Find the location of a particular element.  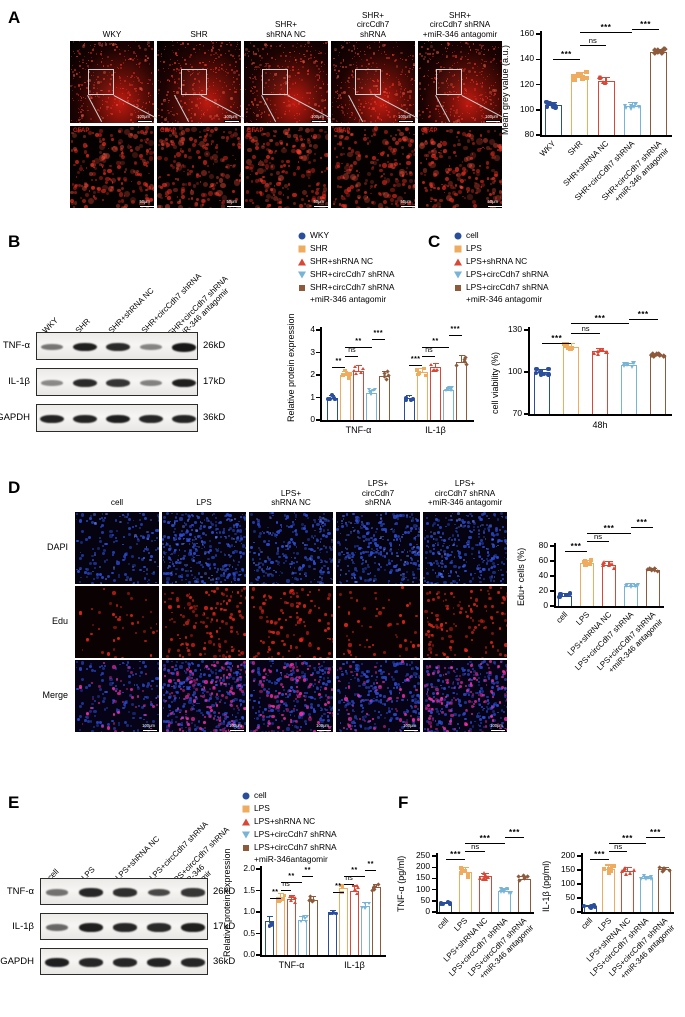

y-tick-label: 250 is located at coordinates (423, 855).